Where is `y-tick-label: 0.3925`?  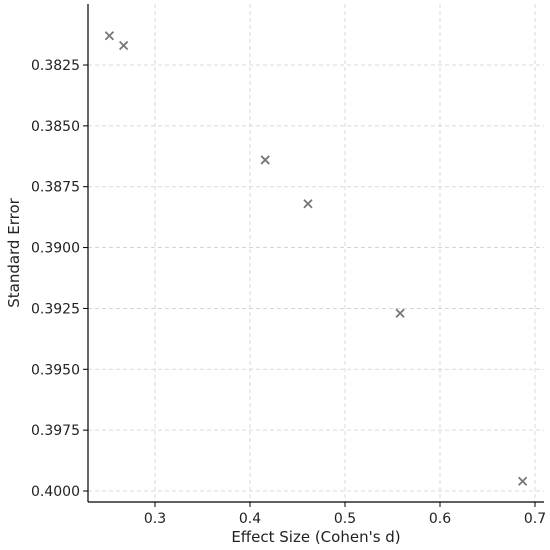
y-tick-label: 0.3925 is located at coordinates (55, 309).